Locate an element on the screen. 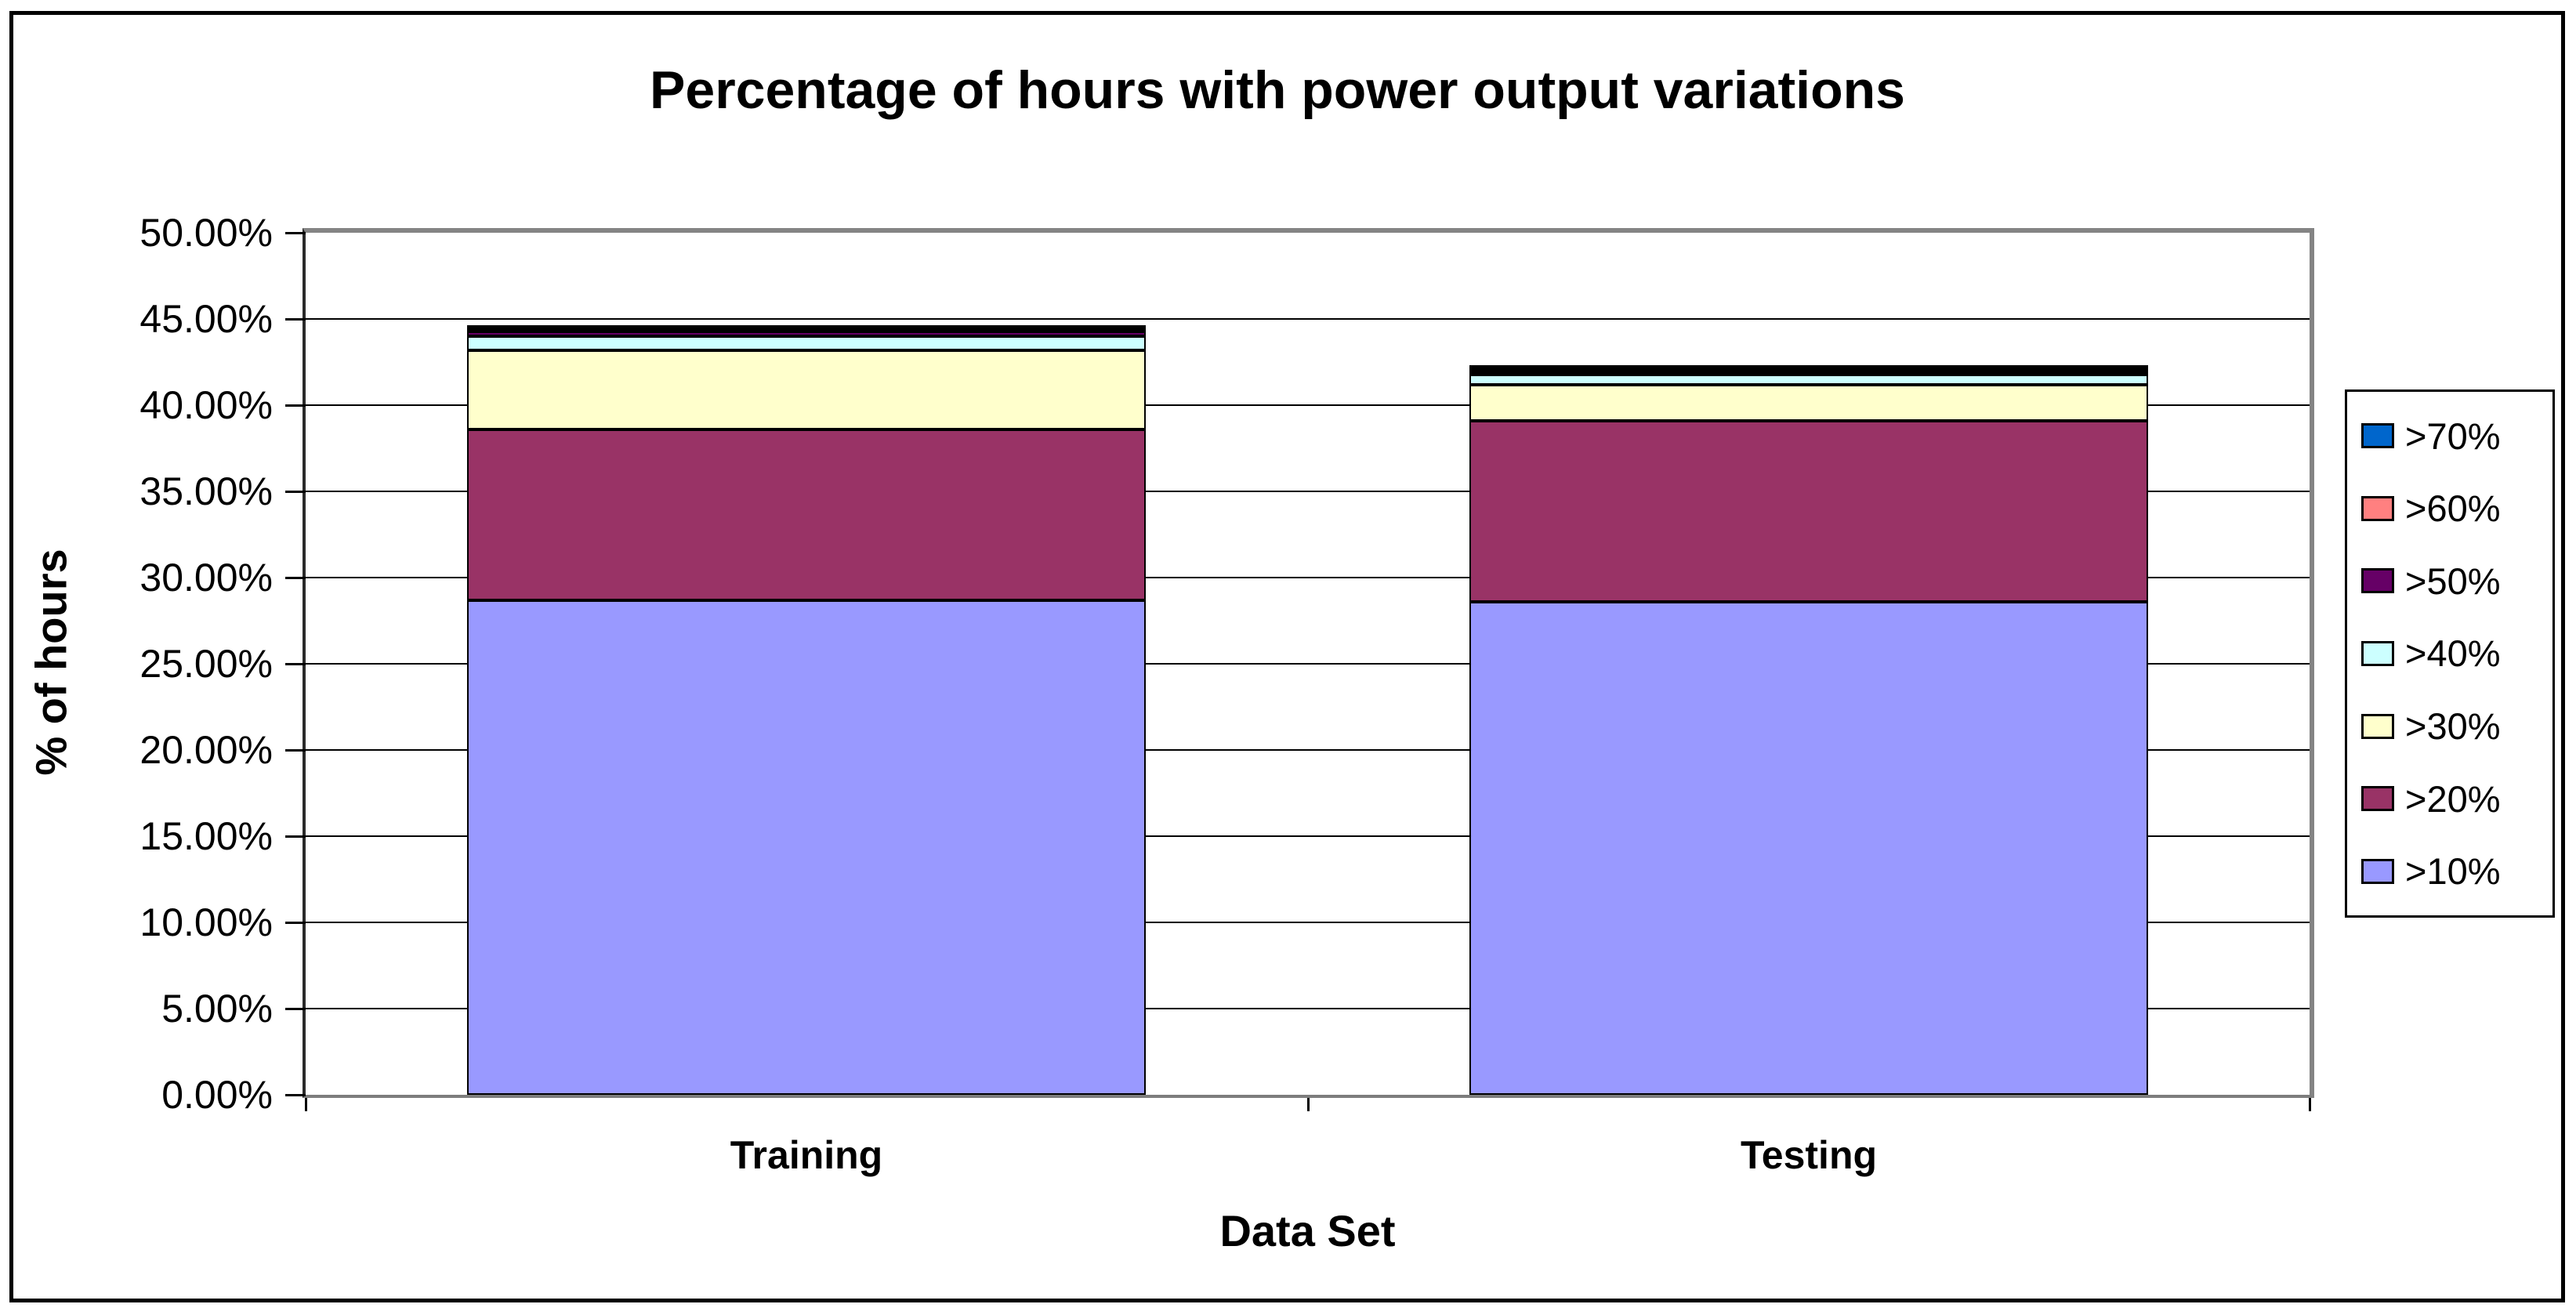 Image resolution: width=2576 pixels, height=1315 pixels. bar-segment-testing->60% is located at coordinates (1808, 369).